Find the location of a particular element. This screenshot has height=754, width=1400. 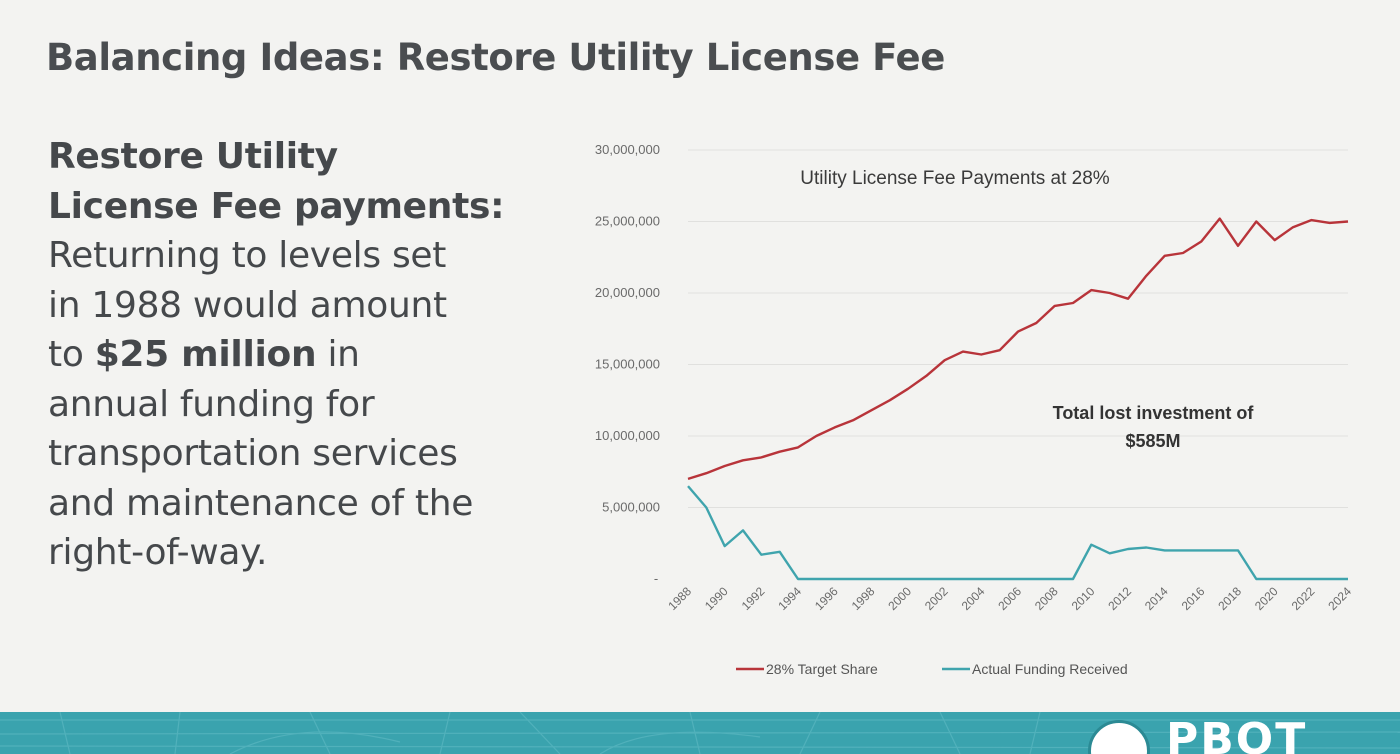

y-tick-label: - is located at coordinates (656, 578).